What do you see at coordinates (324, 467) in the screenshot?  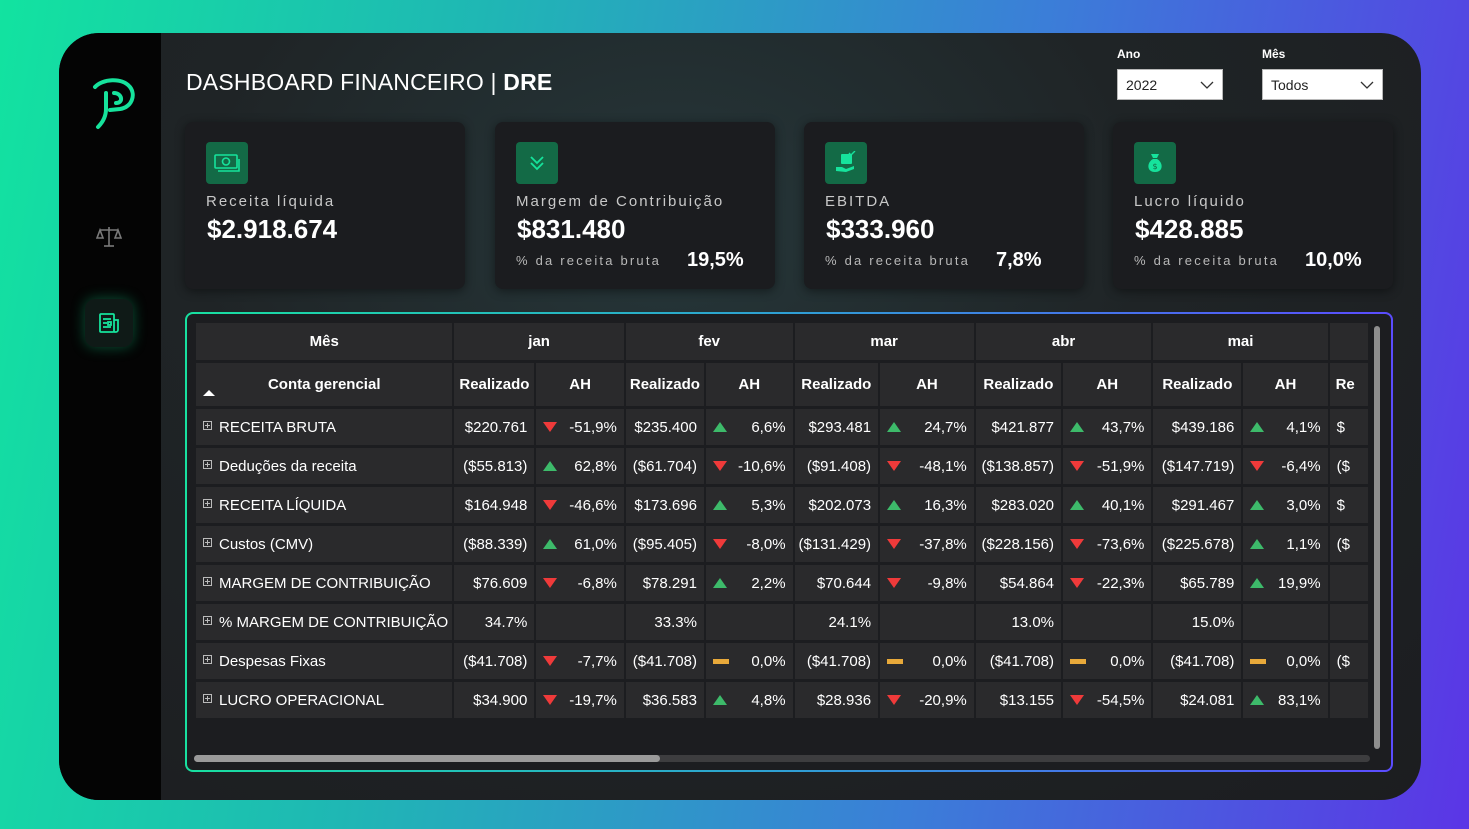 I see `row-label-cell: Deduções da receita` at bounding box center [324, 467].